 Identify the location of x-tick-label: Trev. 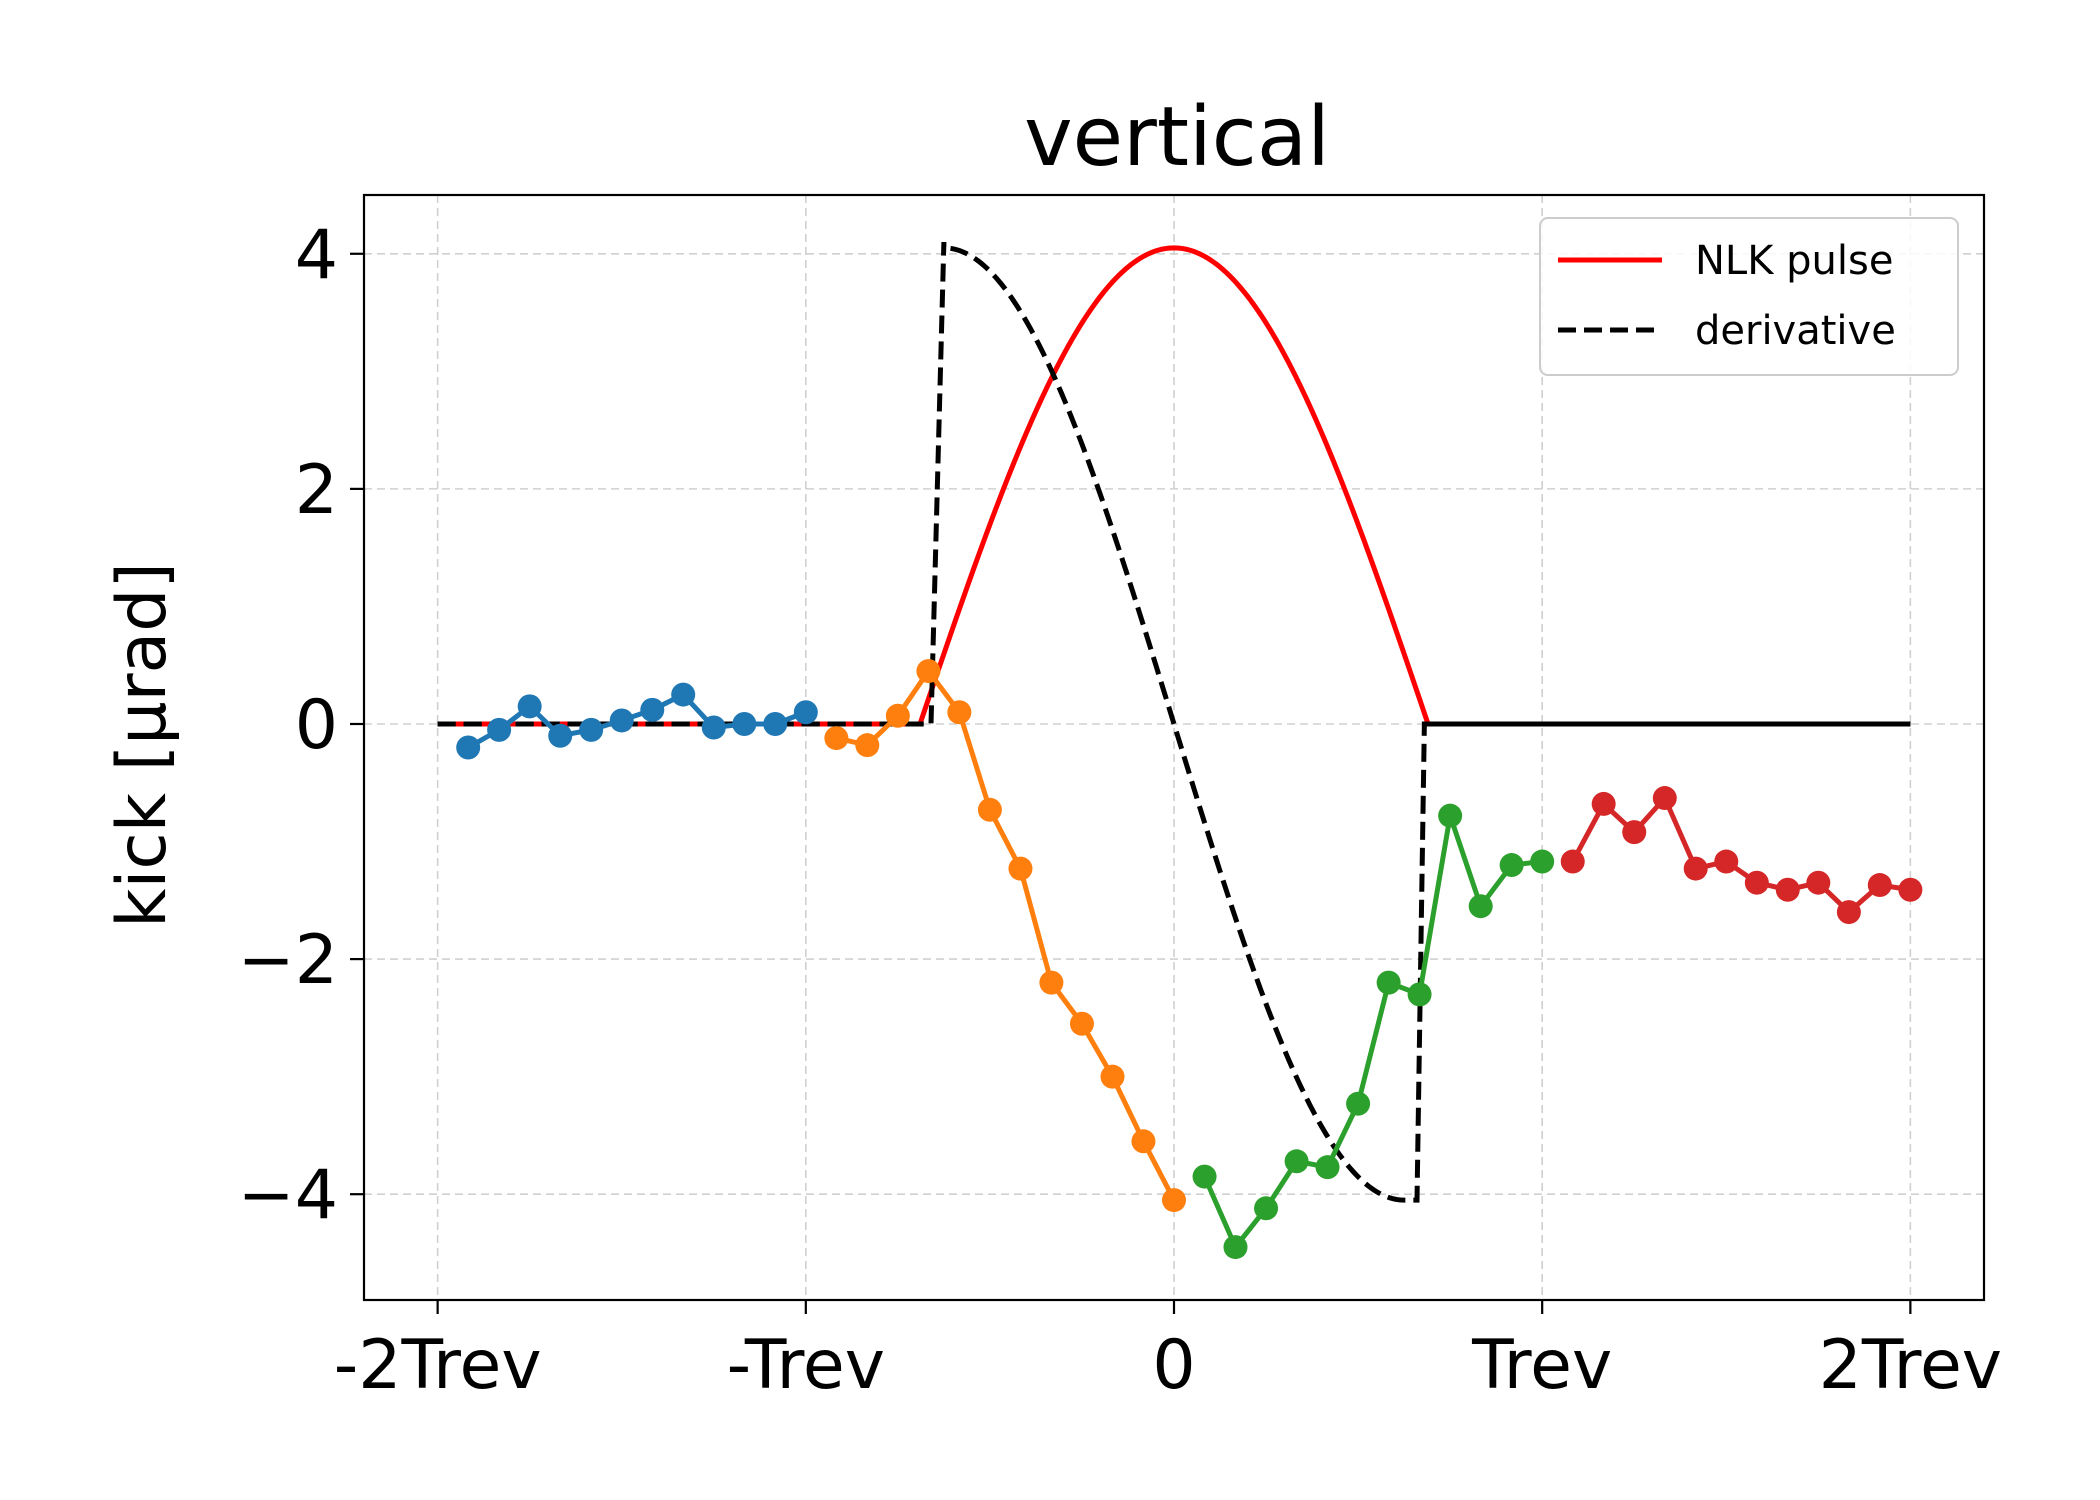
(1541, 1365).